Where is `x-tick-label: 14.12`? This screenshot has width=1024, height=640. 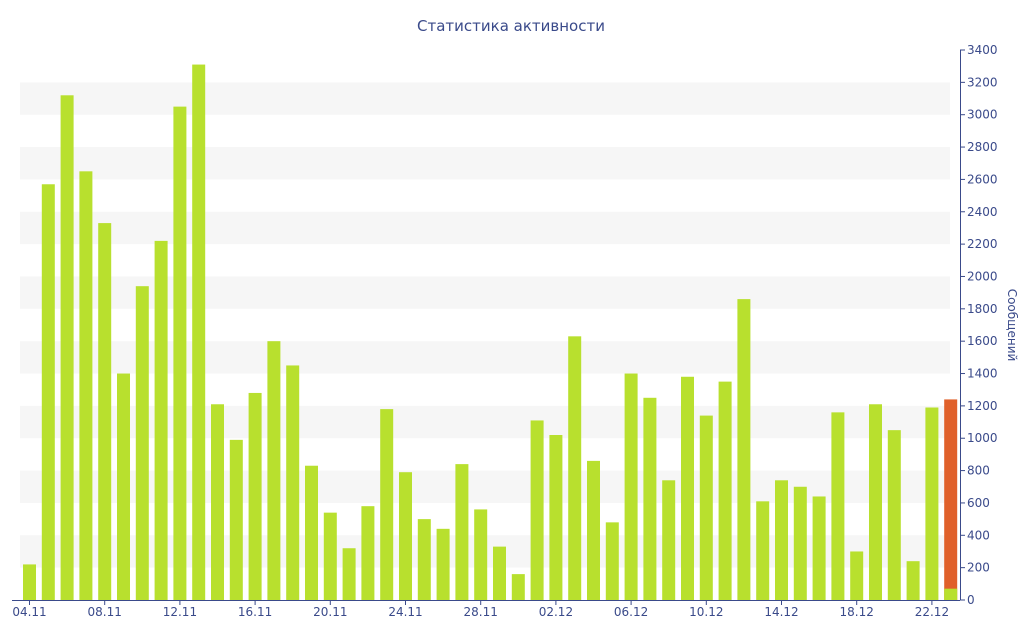 x-tick-label: 14.12 is located at coordinates (781, 612).